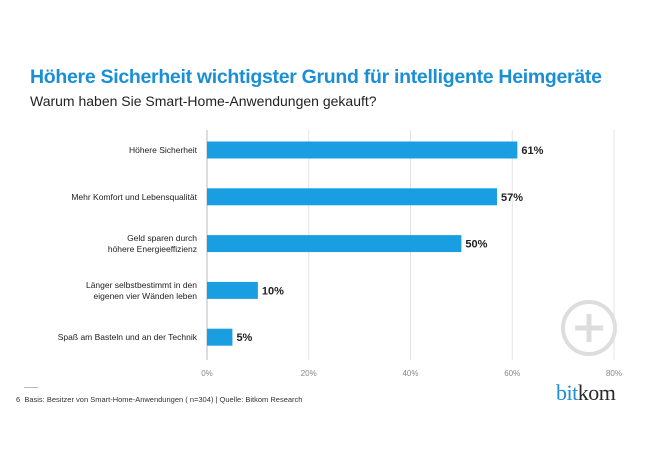 This screenshot has width=650, height=460. Describe the element at coordinates (532, 151) in the screenshot. I see `data-label: 61%` at that location.